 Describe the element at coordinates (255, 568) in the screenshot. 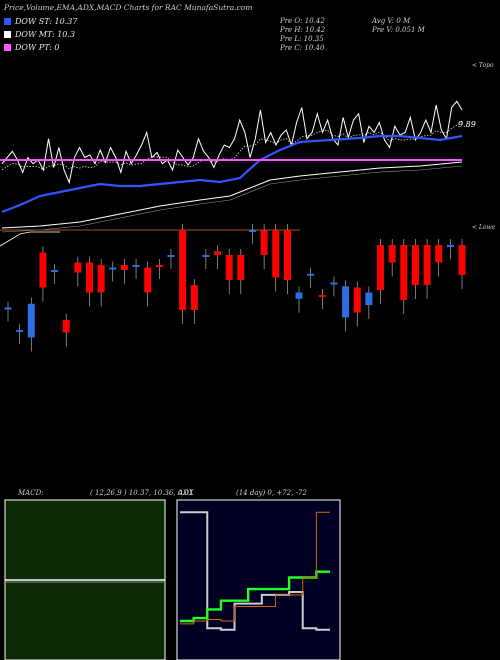

I see `minus-di-line` at that location.